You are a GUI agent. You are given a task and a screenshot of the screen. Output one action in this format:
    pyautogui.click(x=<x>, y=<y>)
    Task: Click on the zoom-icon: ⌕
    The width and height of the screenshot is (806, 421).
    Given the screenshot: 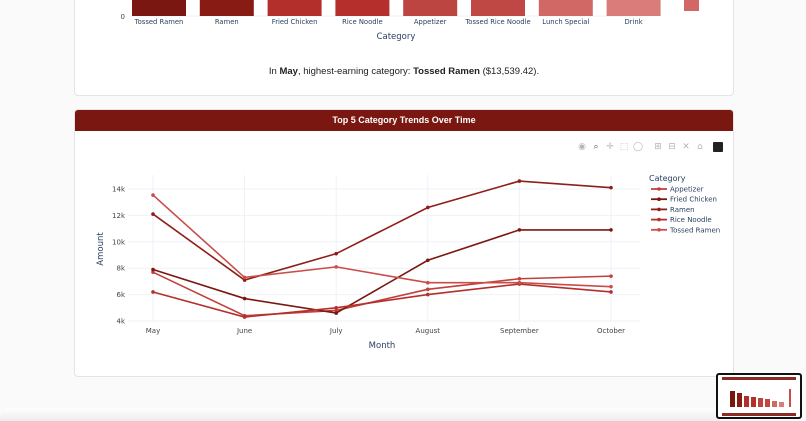 What is the action you would take?
    pyautogui.click(x=596, y=147)
    